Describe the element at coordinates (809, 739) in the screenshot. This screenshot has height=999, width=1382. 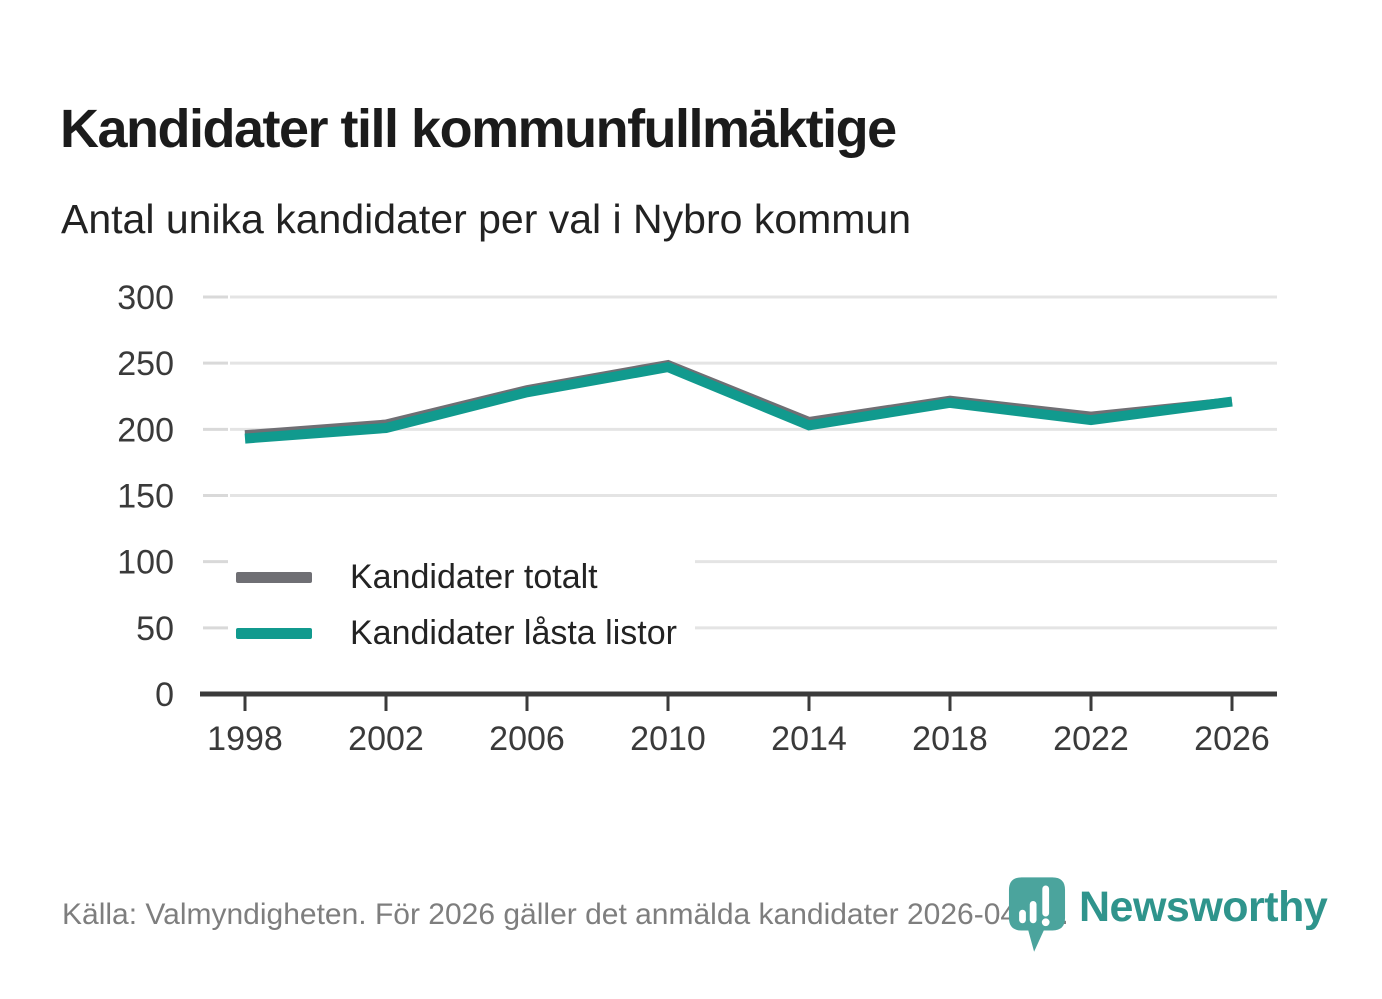
I see `x-axis-label-2014: 2014` at that location.